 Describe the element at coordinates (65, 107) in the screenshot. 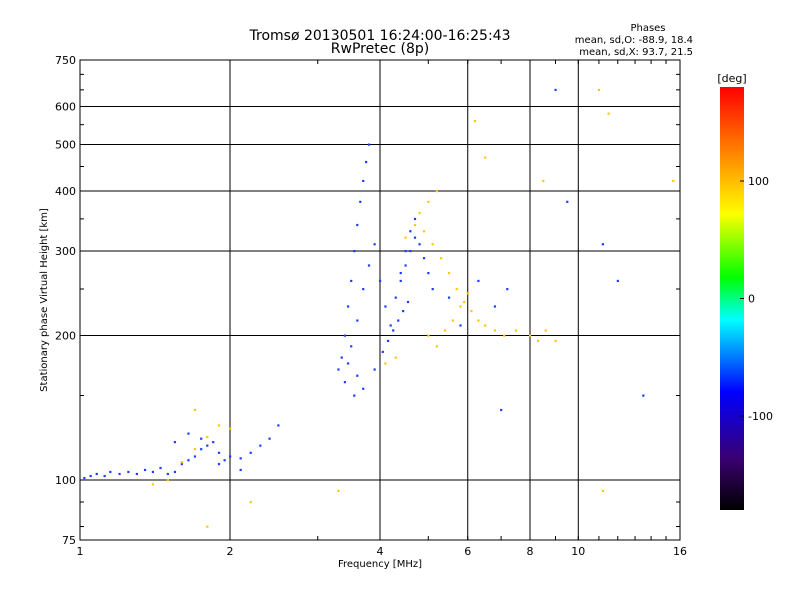

I see `y-tick-label: 600` at that location.